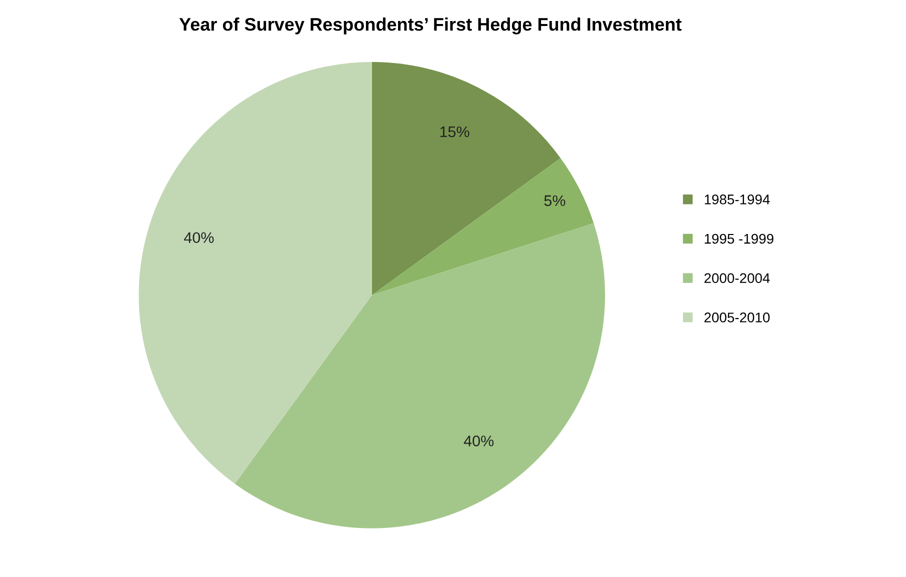 This screenshot has width=906, height=577. Describe the element at coordinates (555, 200) in the screenshot. I see `data-label: 5%` at that location.